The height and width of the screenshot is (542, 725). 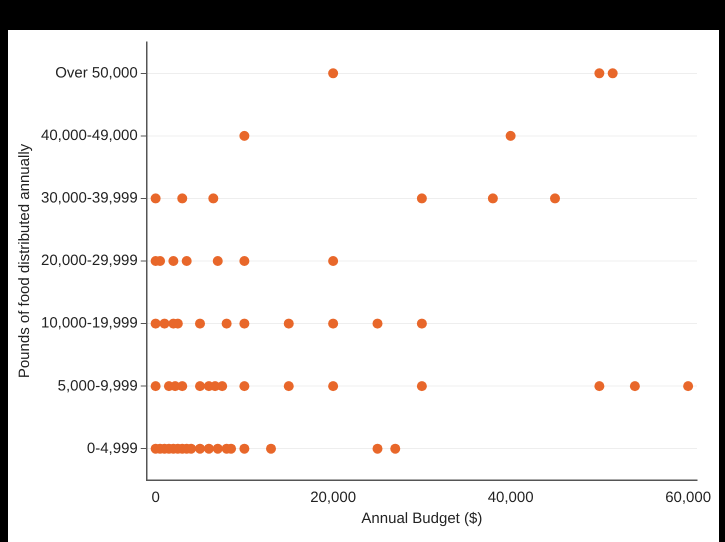 I want to click on x-tick-label: 40,000, so click(x=511, y=497).